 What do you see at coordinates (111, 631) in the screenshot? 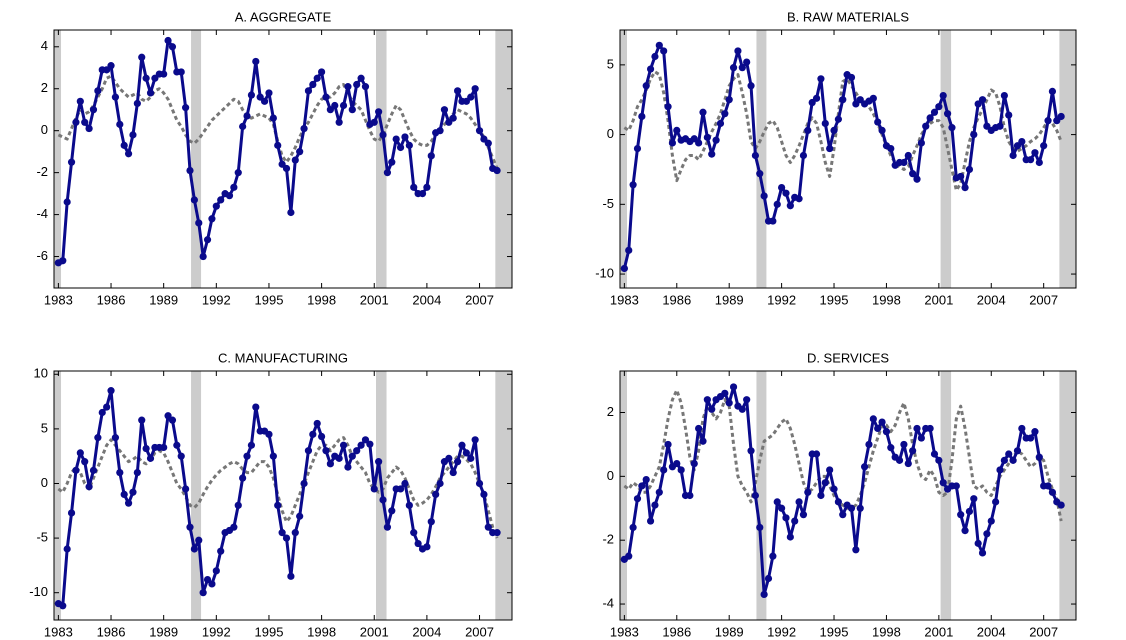
I see `x-tick-label: 1986` at bounding box center [111, 631].